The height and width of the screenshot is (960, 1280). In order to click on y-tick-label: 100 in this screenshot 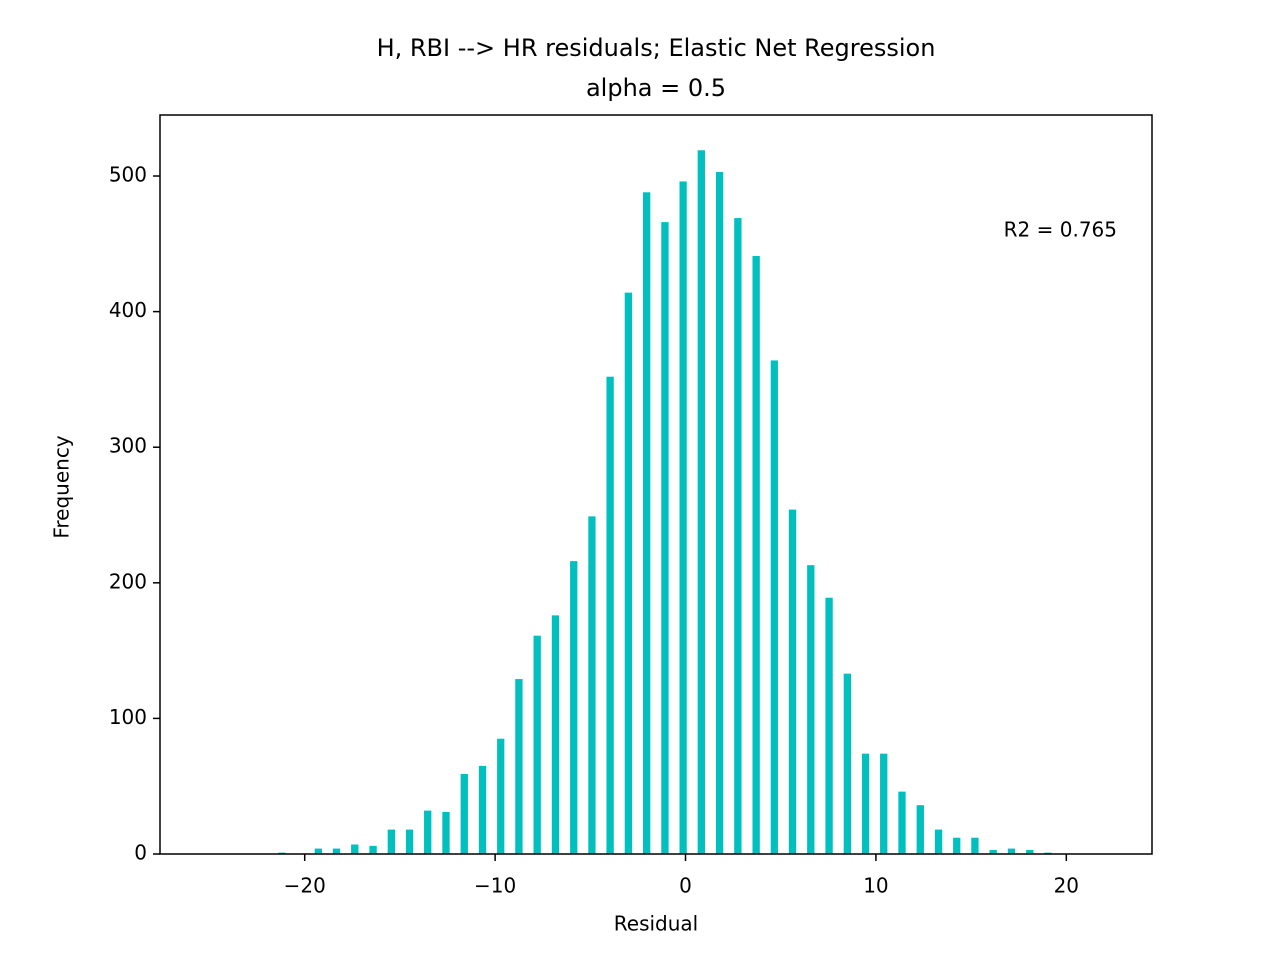, I will do `click(128, 717)`.